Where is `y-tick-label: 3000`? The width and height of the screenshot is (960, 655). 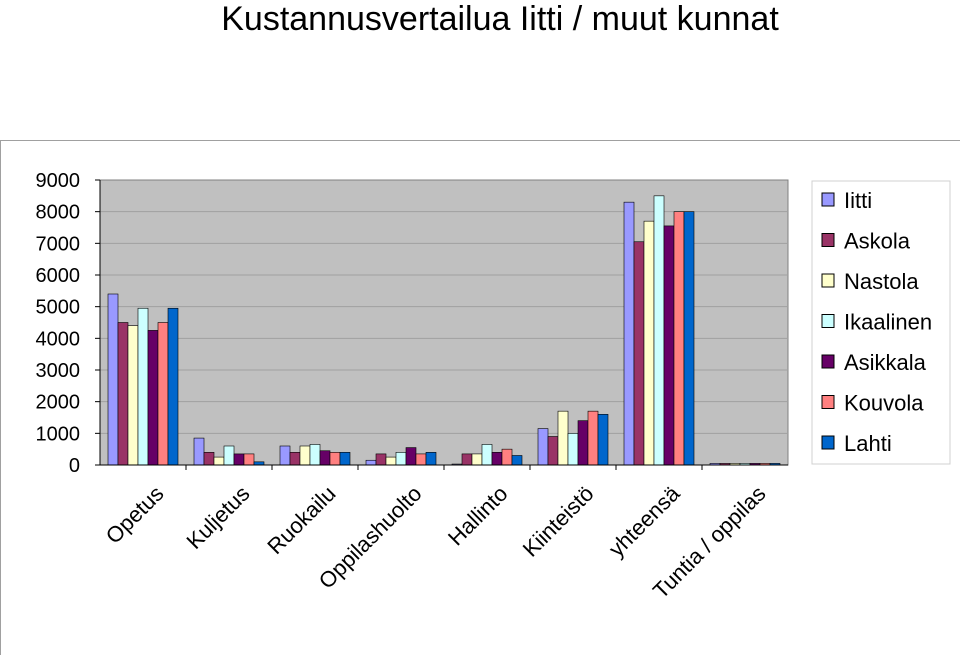 y-tick-label: 3000 is located at coordinates (58, 371).